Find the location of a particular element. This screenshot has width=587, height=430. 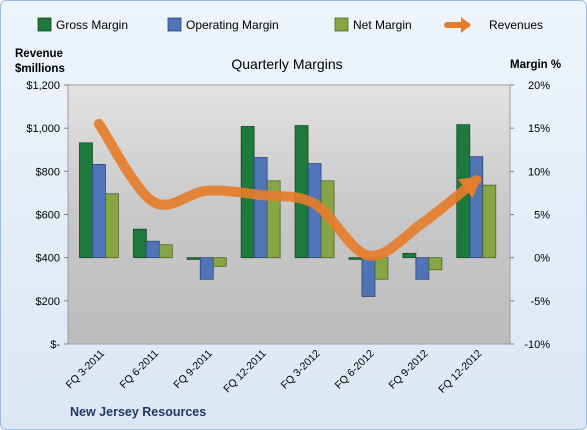

legend-label: Revenues is located at coordinates (516, 25).